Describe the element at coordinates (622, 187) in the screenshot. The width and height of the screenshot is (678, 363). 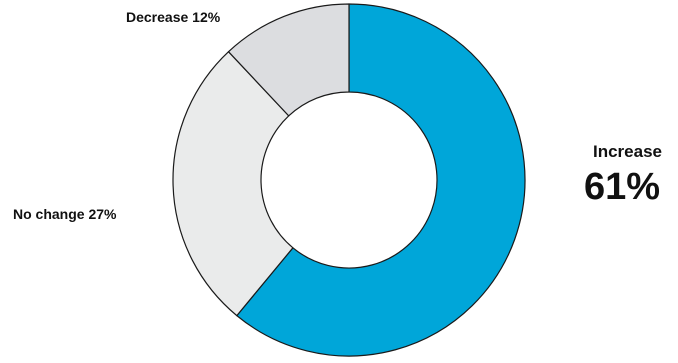
I see `increase-value: 61%` at that location.